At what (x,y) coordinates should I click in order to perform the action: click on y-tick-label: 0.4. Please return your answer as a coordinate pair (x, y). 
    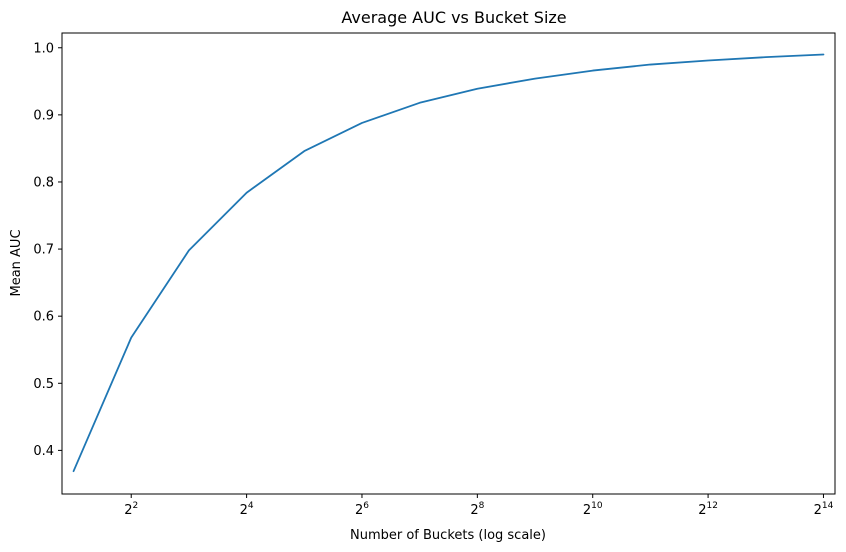
    Looking at the image, I should click on (43, 451).